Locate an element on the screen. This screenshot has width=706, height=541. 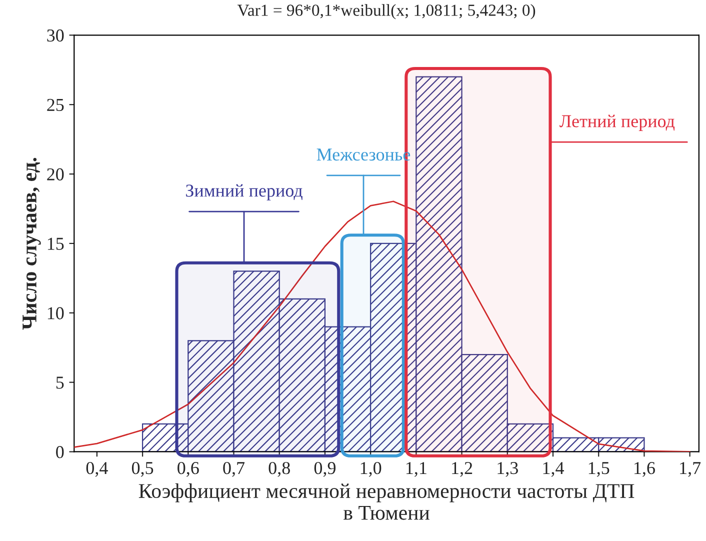
x-tick-label: 1,3 is located at coordinates (508, 469).